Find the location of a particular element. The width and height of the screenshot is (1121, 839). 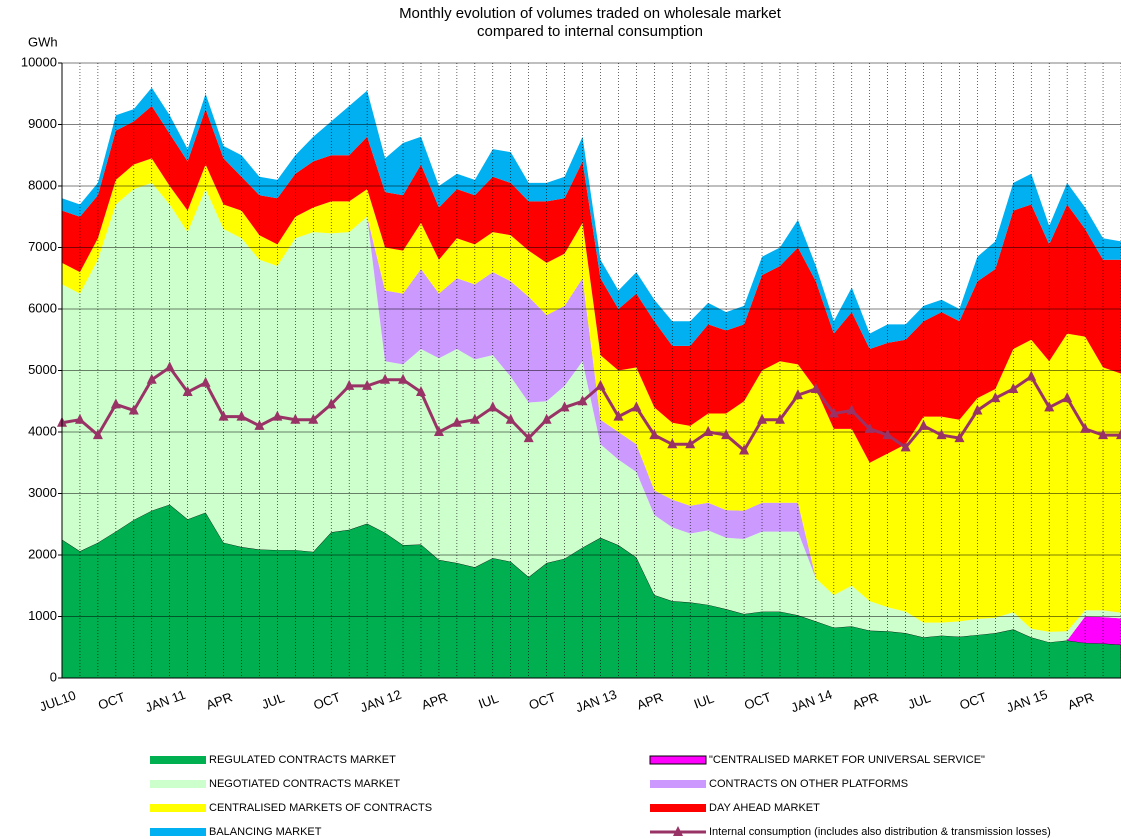

y-tick-label: 5000 is located at coordinates (42, 369).